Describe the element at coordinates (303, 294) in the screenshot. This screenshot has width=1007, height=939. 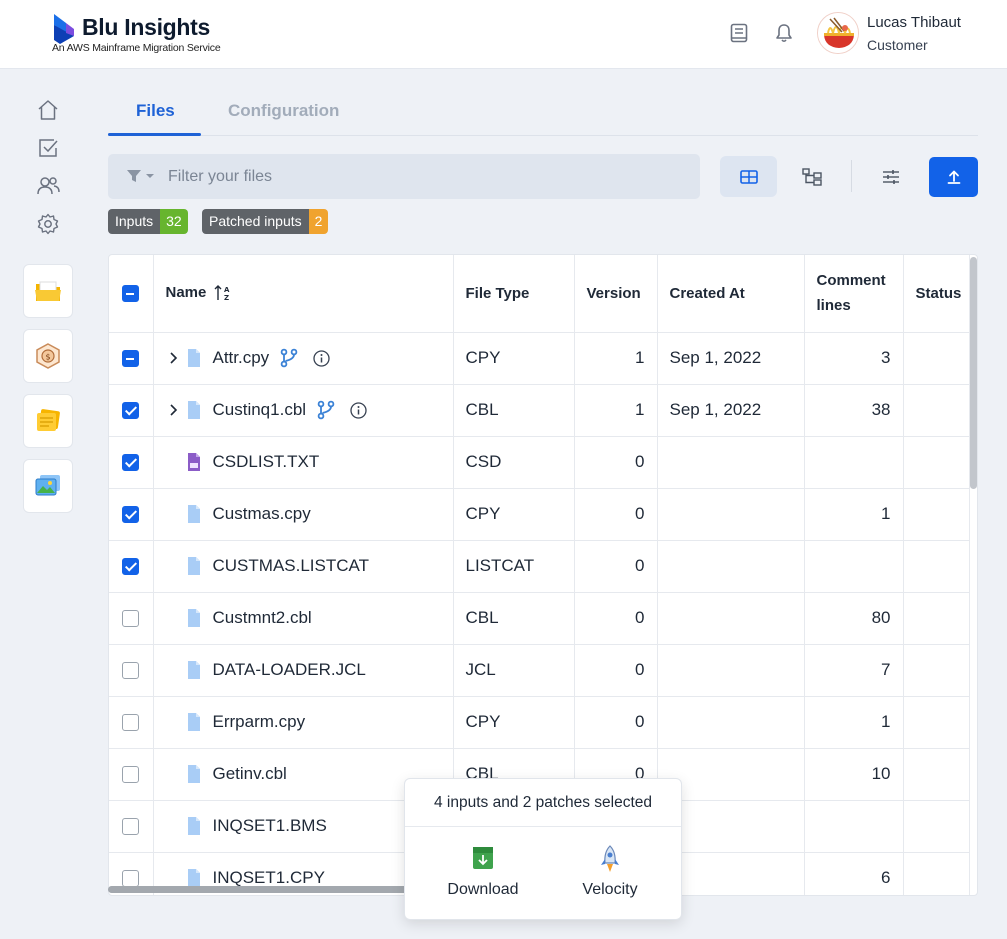
I see `column-header-name: Name A Z` at that location.